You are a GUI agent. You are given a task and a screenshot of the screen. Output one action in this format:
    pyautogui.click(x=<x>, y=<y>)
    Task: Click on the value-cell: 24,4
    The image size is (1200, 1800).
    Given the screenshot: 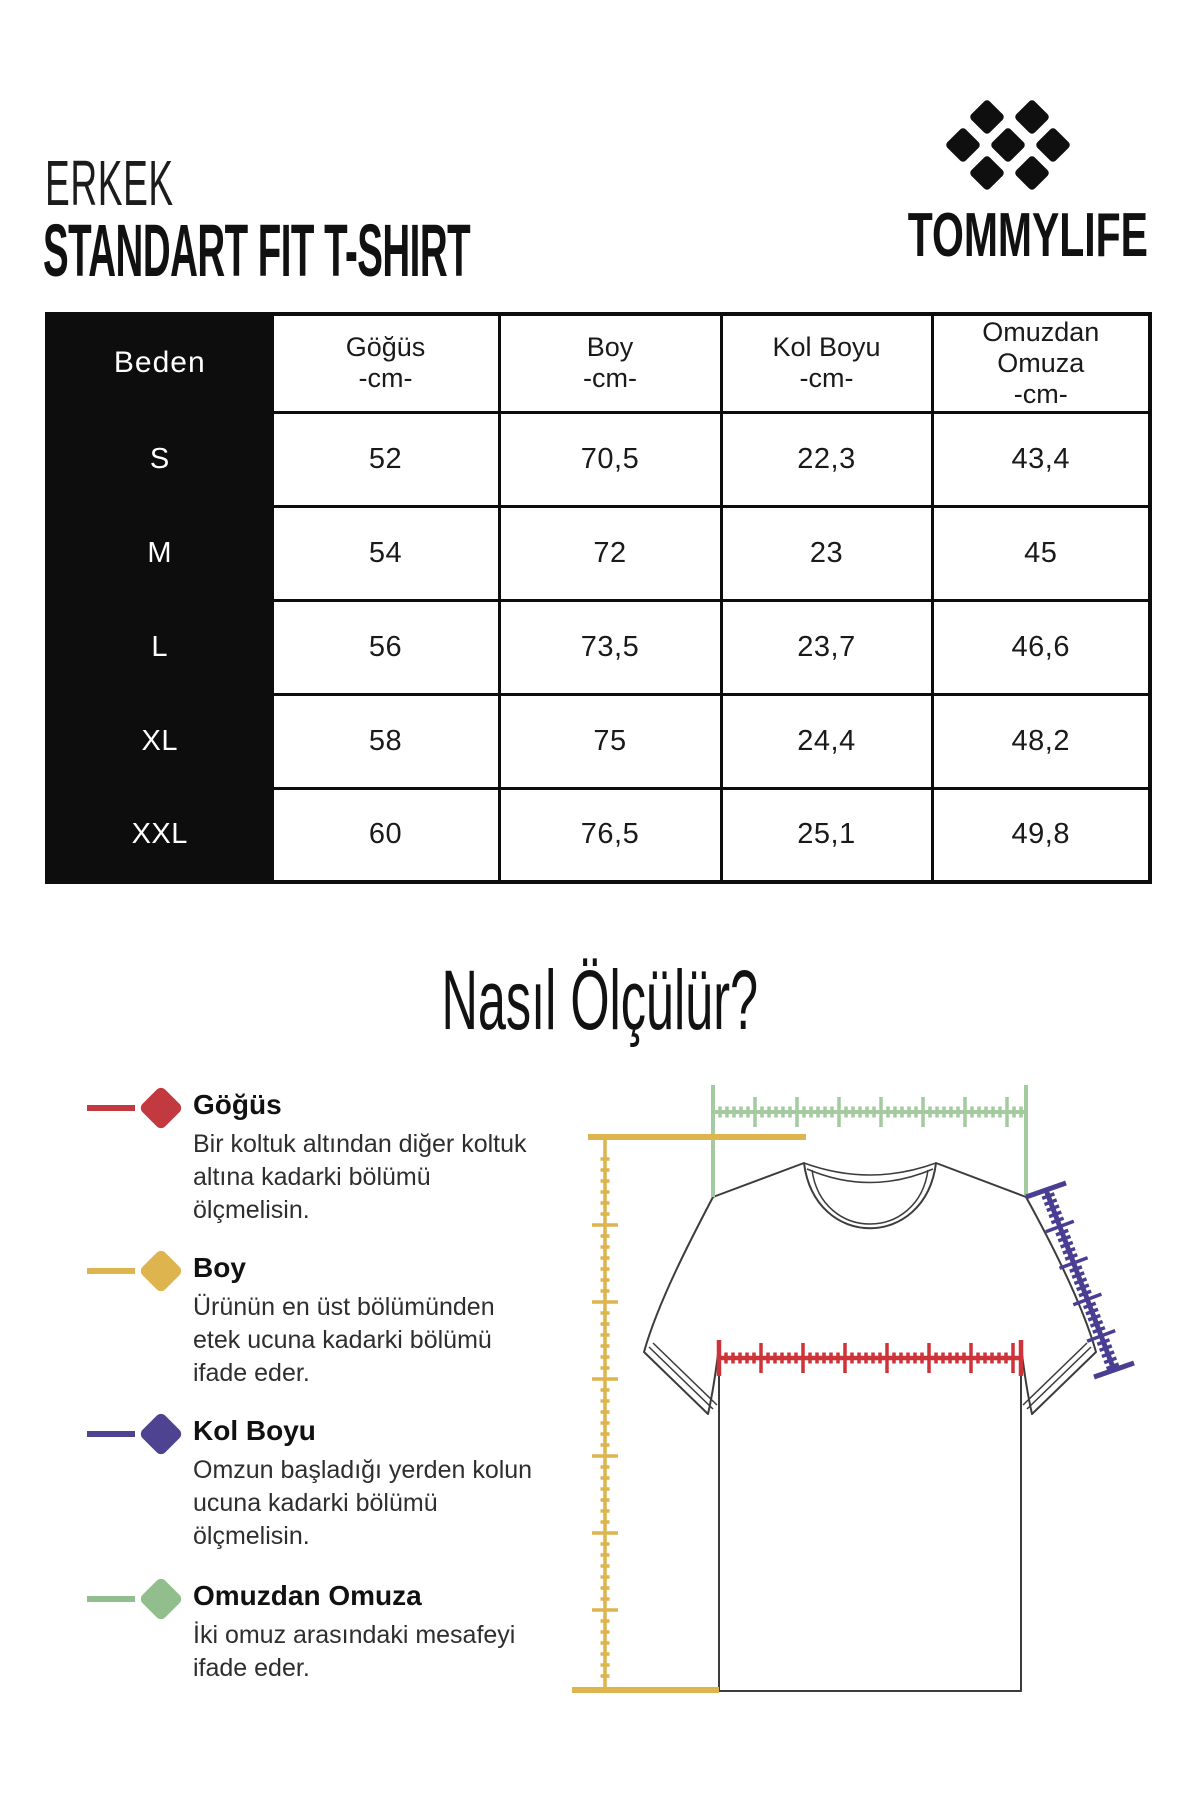 What is the action you would take?
    pyautogui.click(x=826, y=741)
    